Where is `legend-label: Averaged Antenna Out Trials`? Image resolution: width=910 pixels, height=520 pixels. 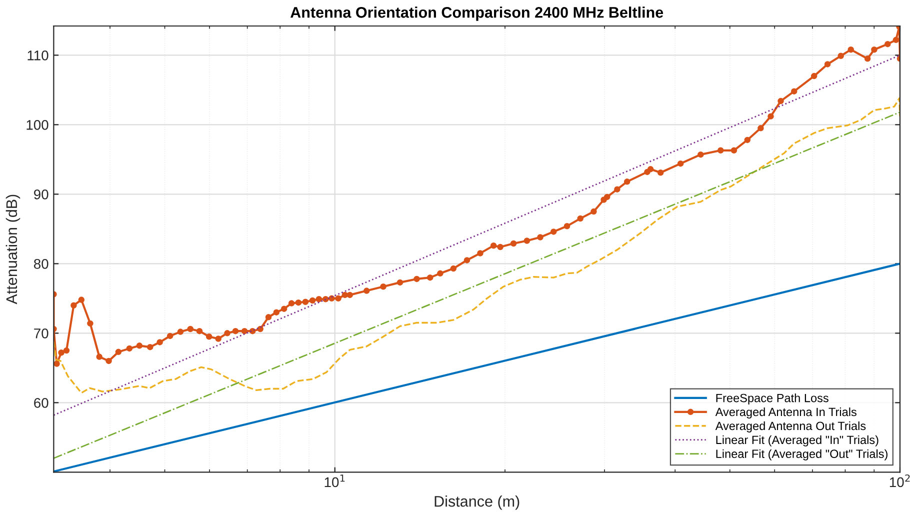 legend-label: Averaged Antenna Out Trials is located at coordinates (790, 426).